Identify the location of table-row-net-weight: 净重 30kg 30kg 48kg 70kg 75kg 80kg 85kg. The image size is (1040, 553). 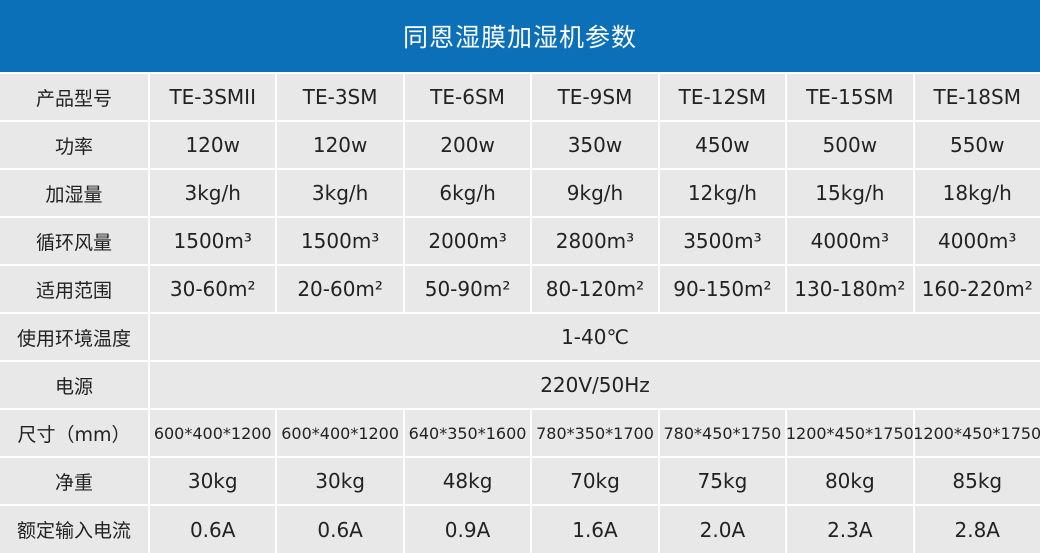
(520, 481).